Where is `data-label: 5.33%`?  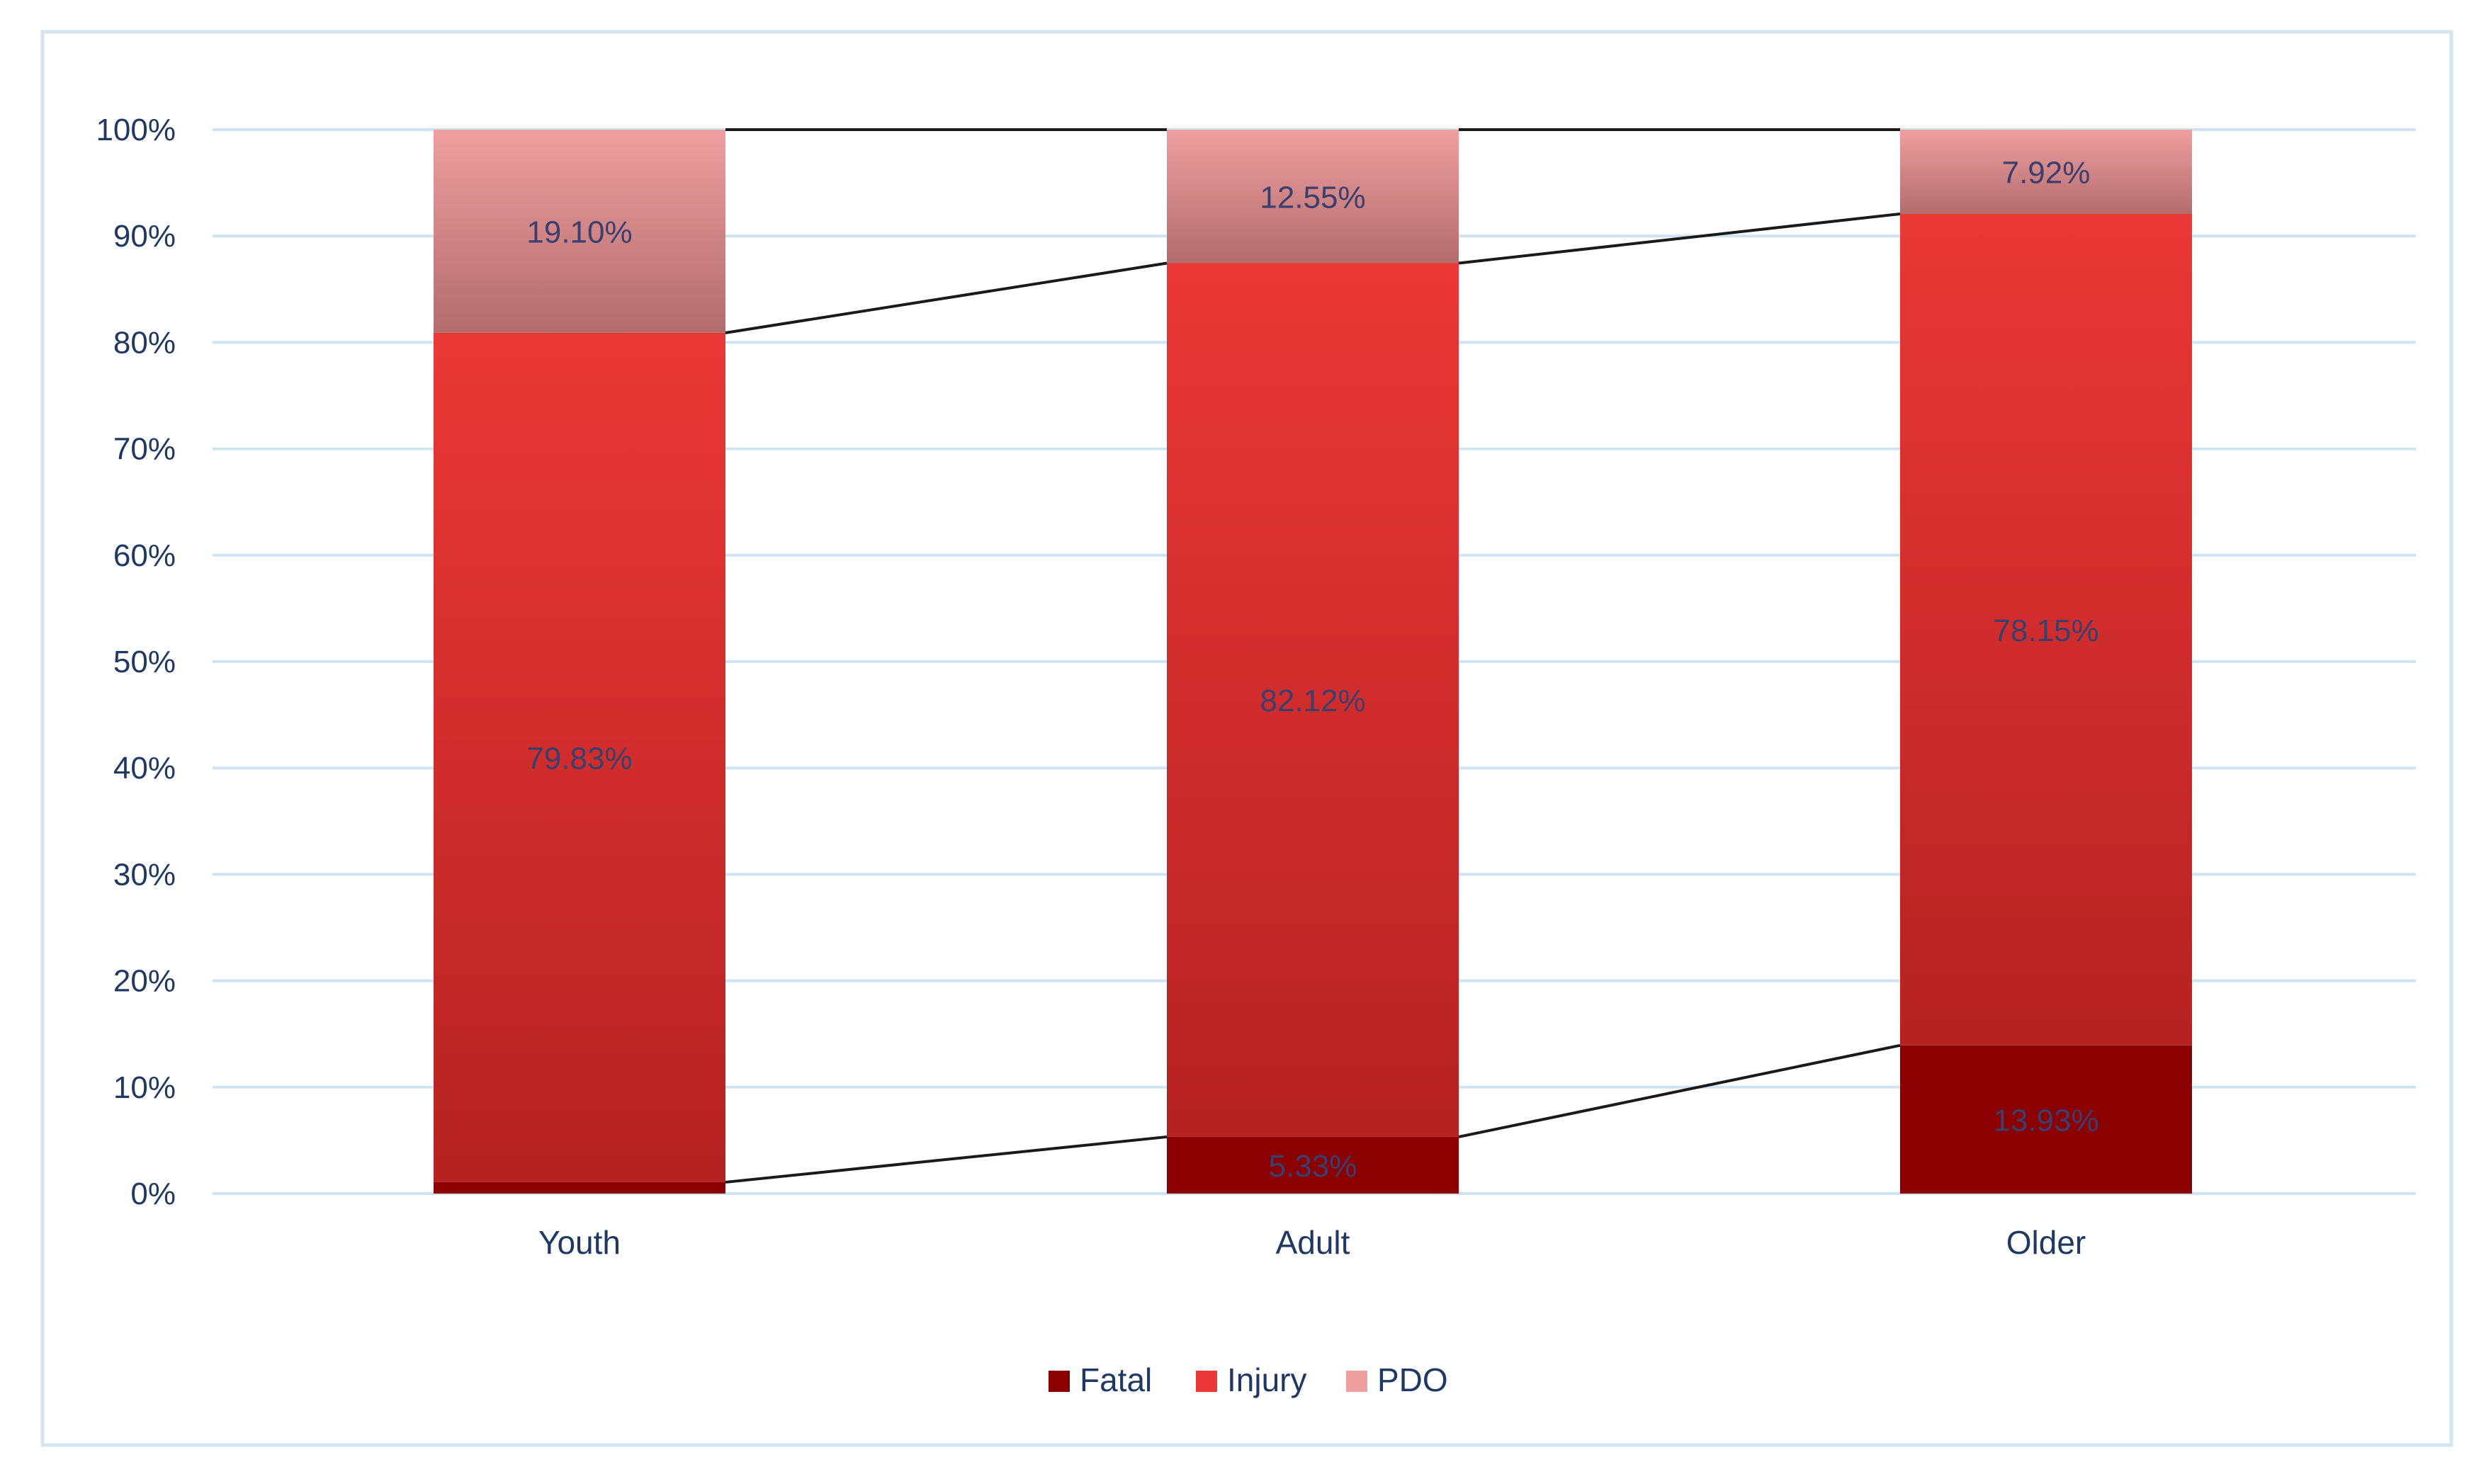
data-label: 5.33% is located at coordinates (1313, 1166).